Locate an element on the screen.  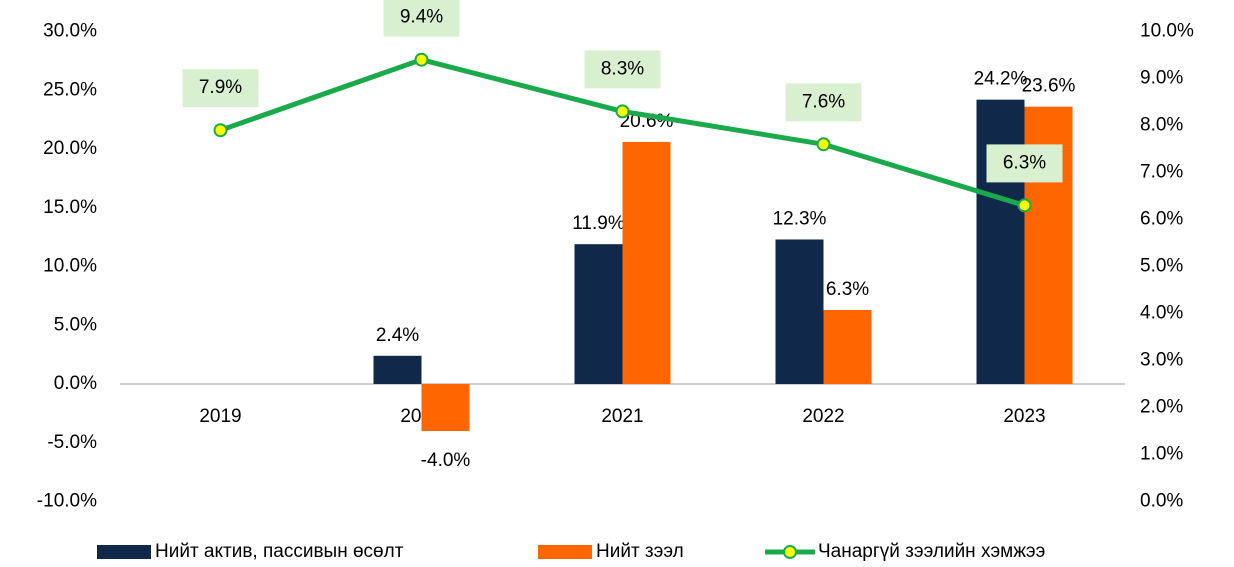
data-label: 24.2% is located at coordinates (1001, 79).